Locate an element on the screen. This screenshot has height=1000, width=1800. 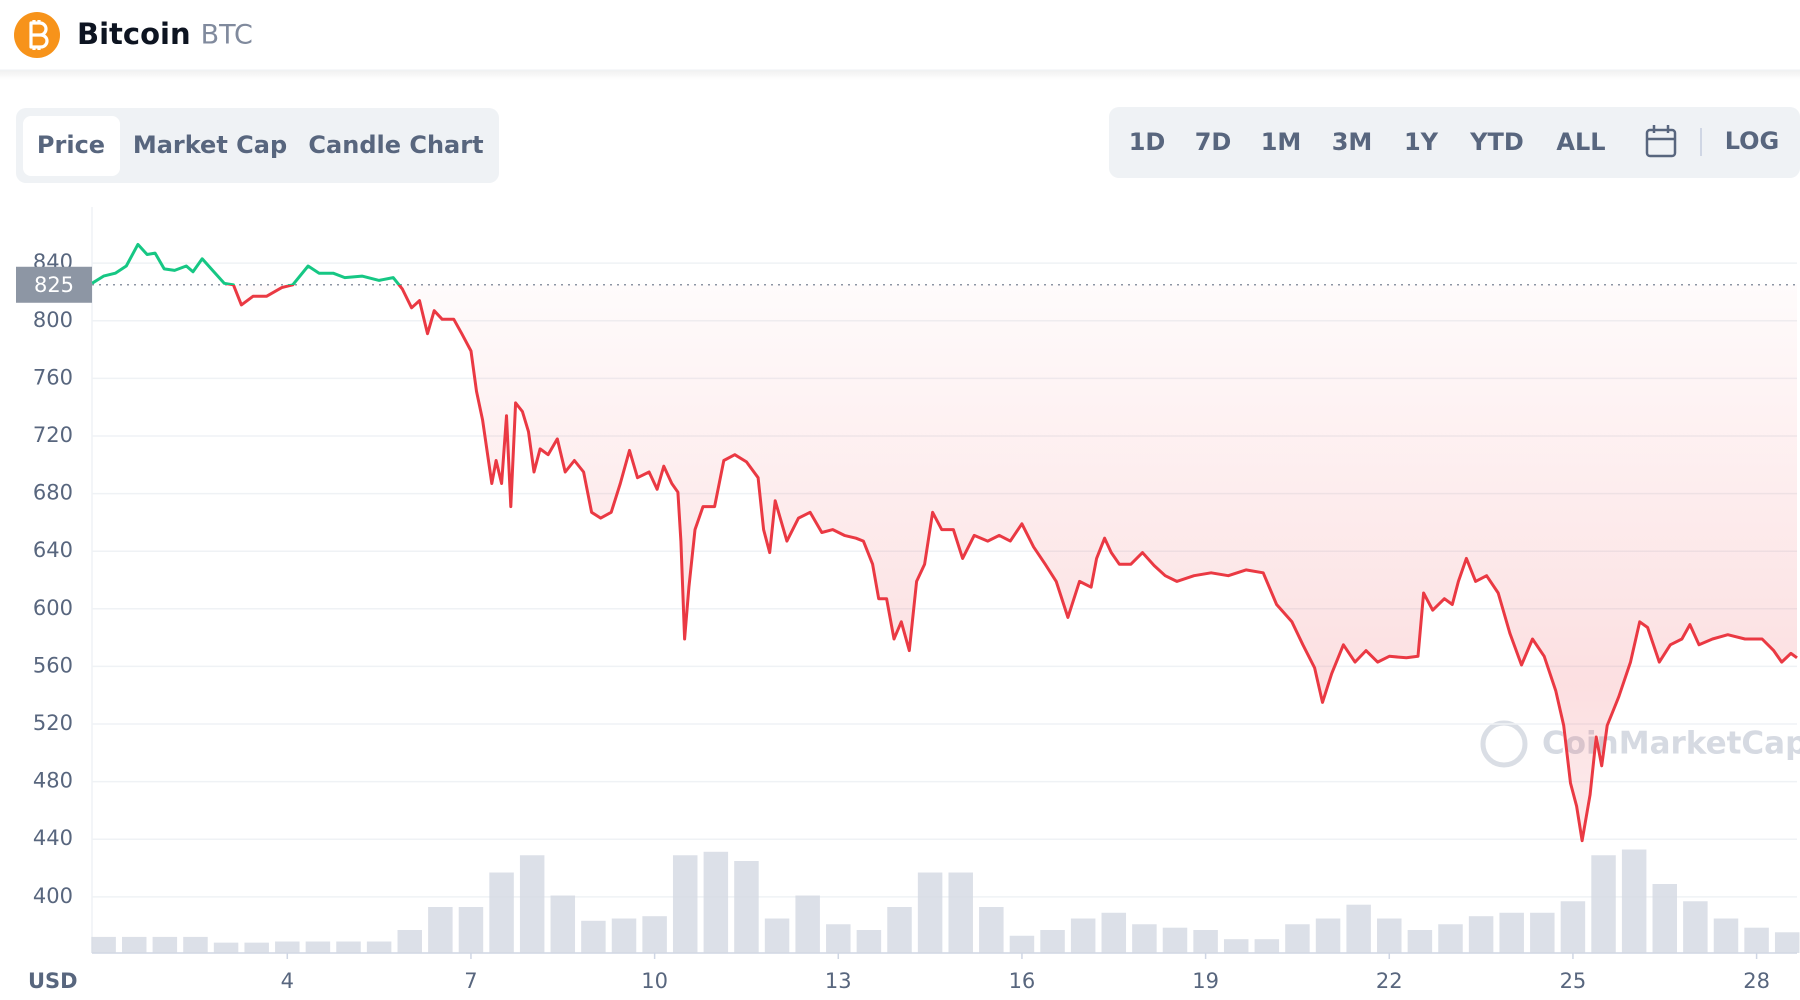
x-tick-label: 22 is located at coordinates (1389, 981).